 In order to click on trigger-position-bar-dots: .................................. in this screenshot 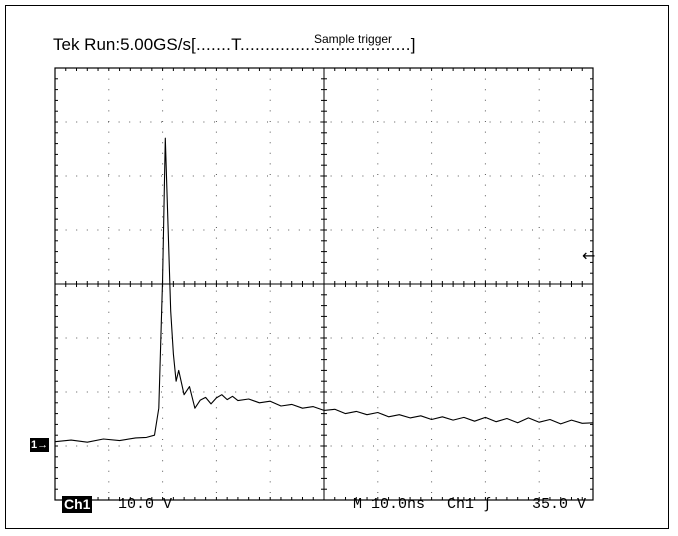, I will do `click(325, 44)`.